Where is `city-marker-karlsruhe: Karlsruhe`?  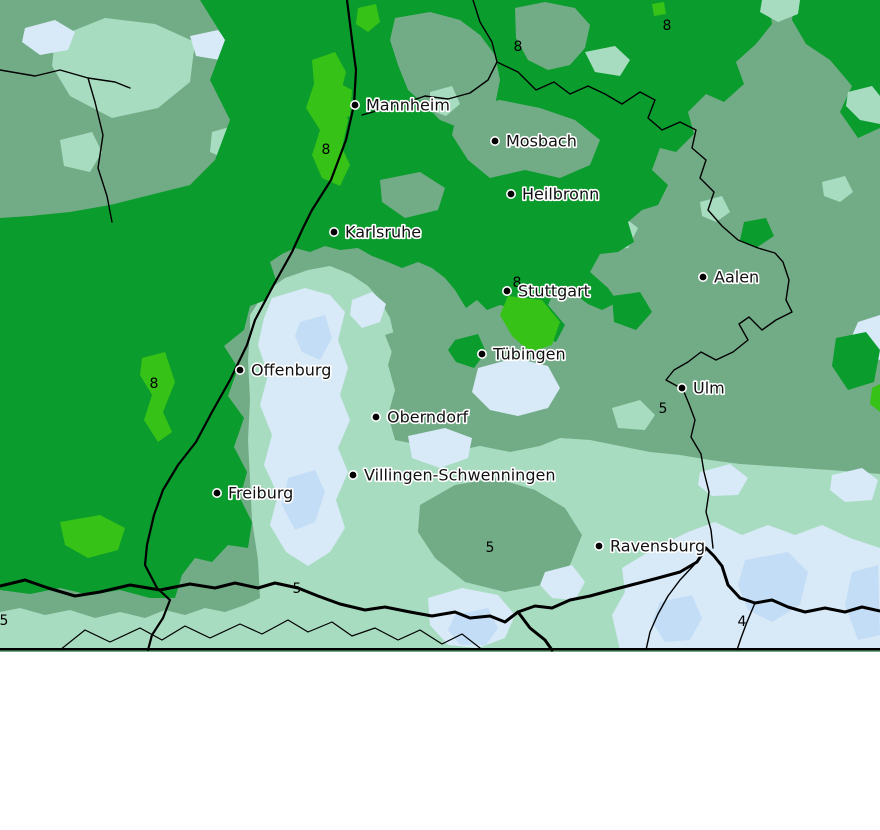
city-marker-karlsruhe: Karlsruhe is located at coordinates (375, 232).